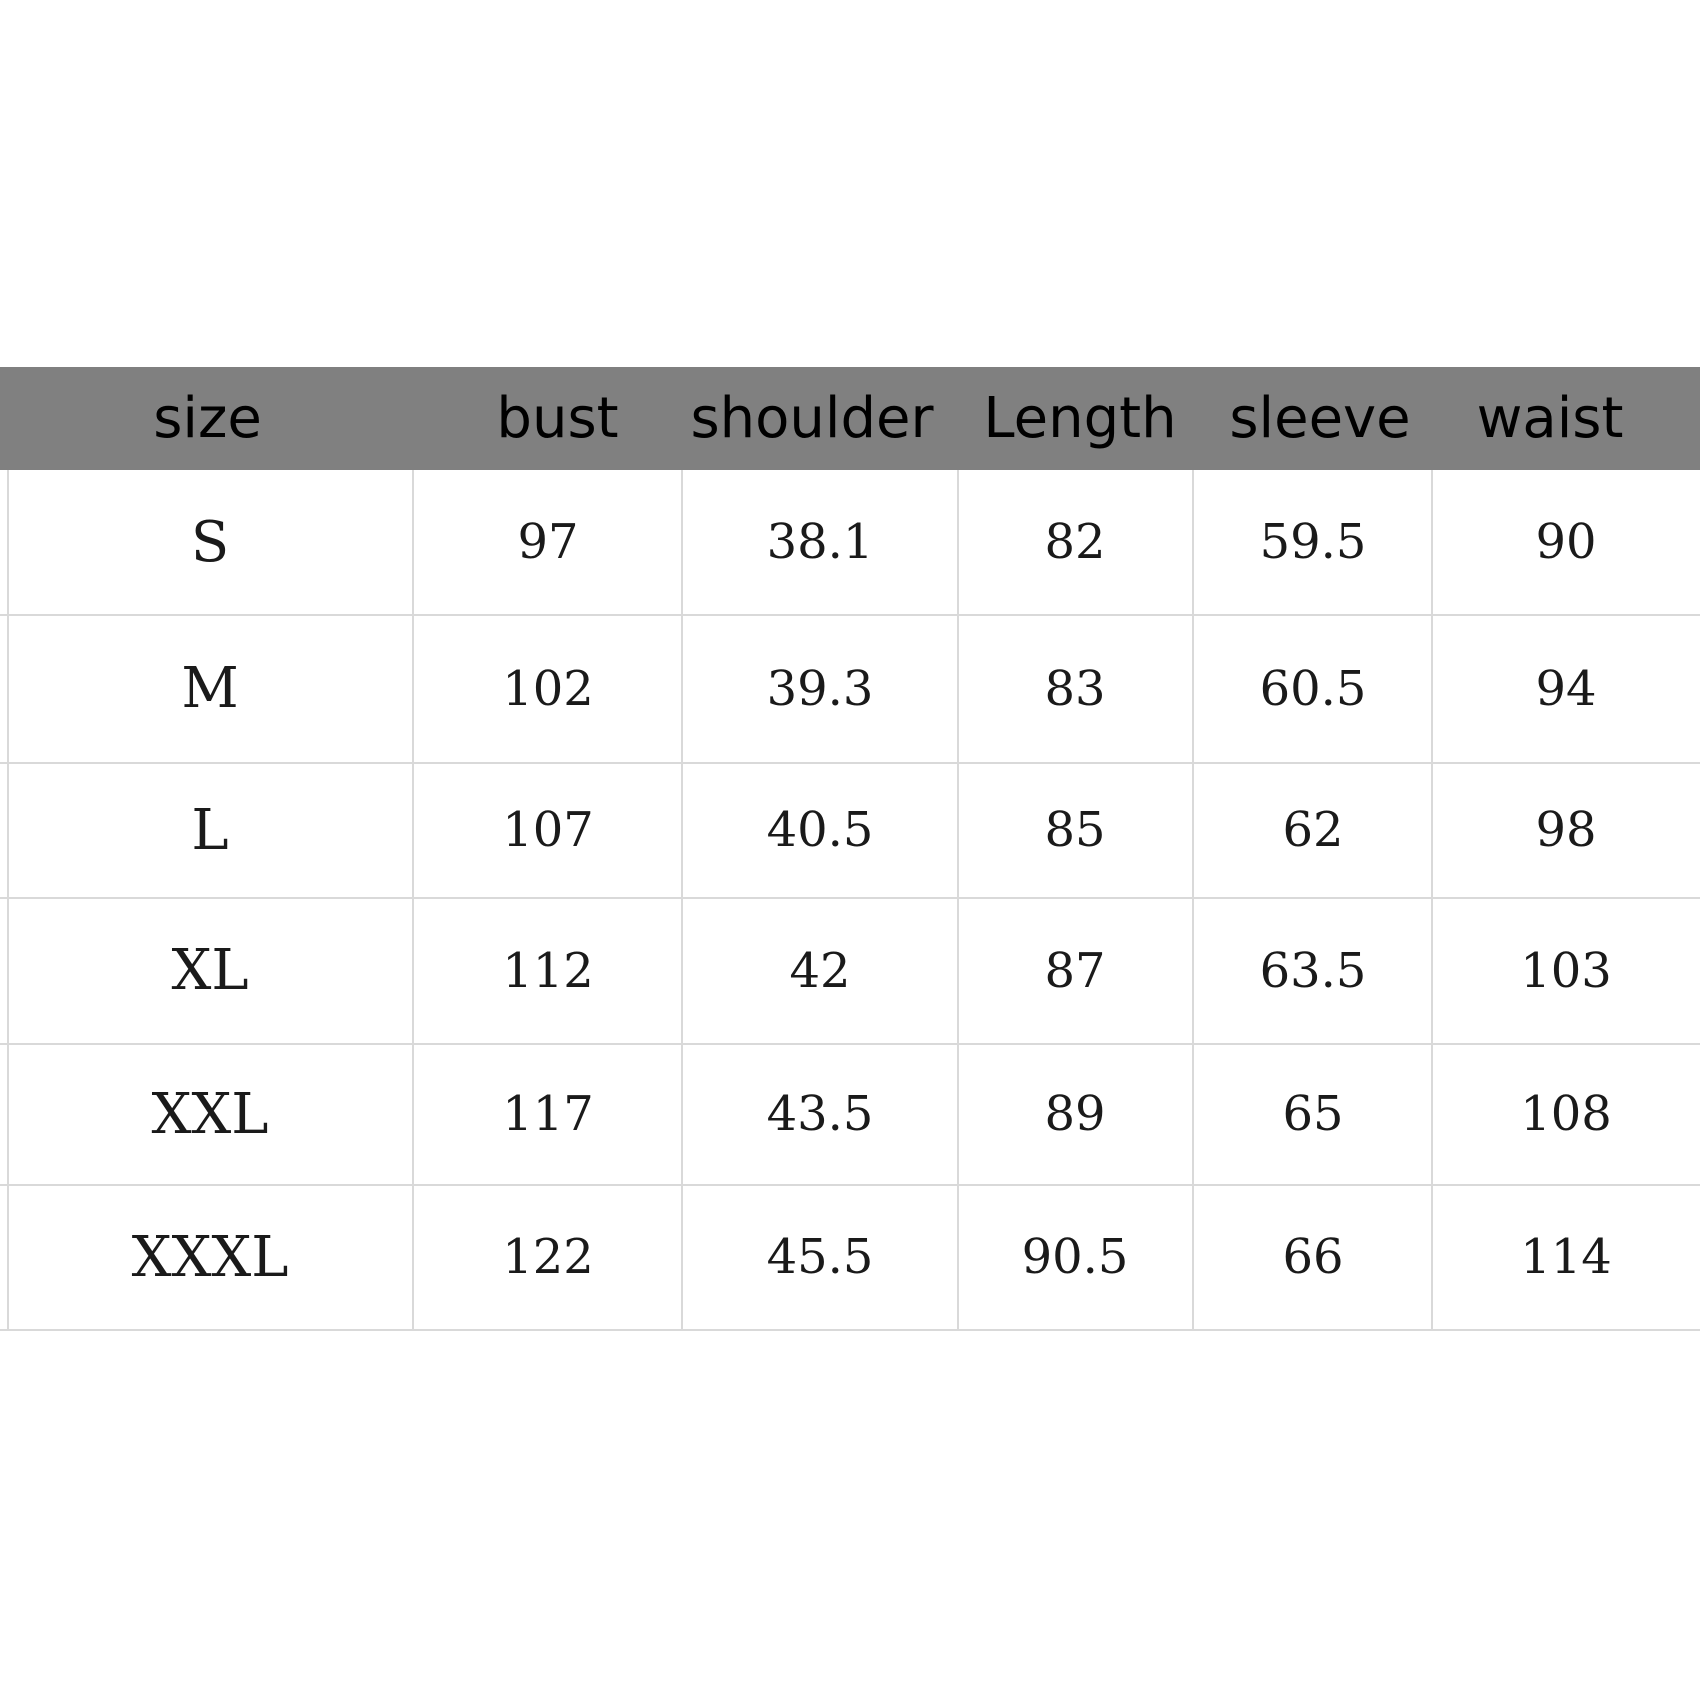  What do you see at coordinates (548, 830) in the screenshot?
I see `cell-bust: 107` at bounding box center [548, 830].